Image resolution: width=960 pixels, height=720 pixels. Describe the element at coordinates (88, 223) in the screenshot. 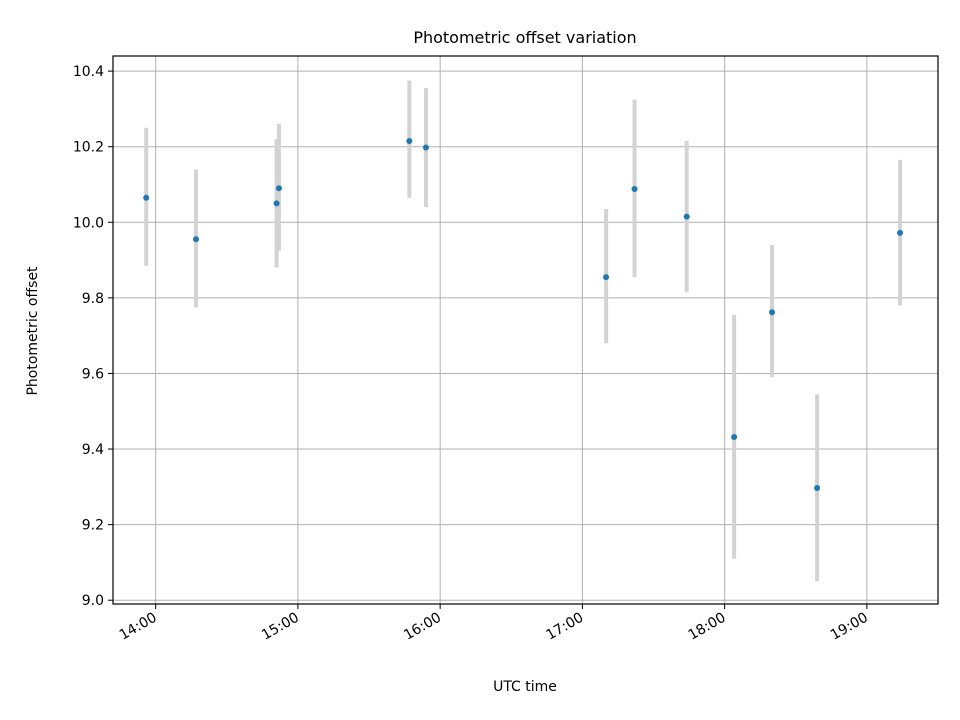

I see `y-tick-label: 10.0` at that location.